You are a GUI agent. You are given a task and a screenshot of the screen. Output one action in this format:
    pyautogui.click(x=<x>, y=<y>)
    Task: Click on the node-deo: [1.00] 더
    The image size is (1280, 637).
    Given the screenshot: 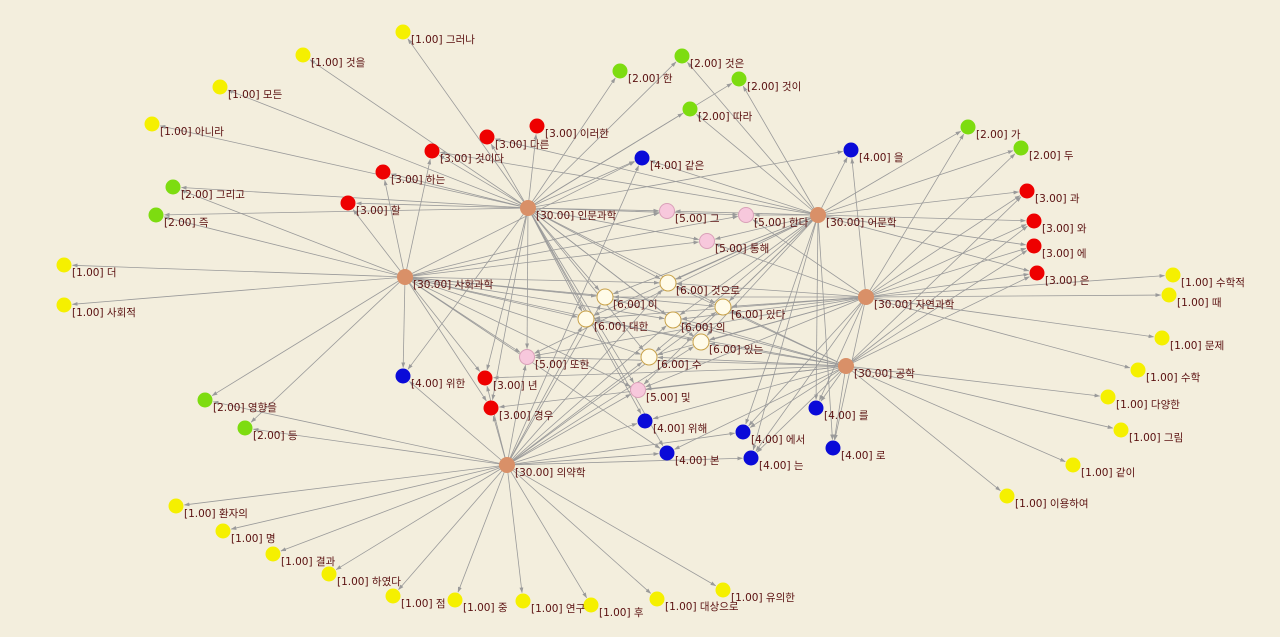 What is the action you would take?
    pyautogui.click(x=86, y=268)
    